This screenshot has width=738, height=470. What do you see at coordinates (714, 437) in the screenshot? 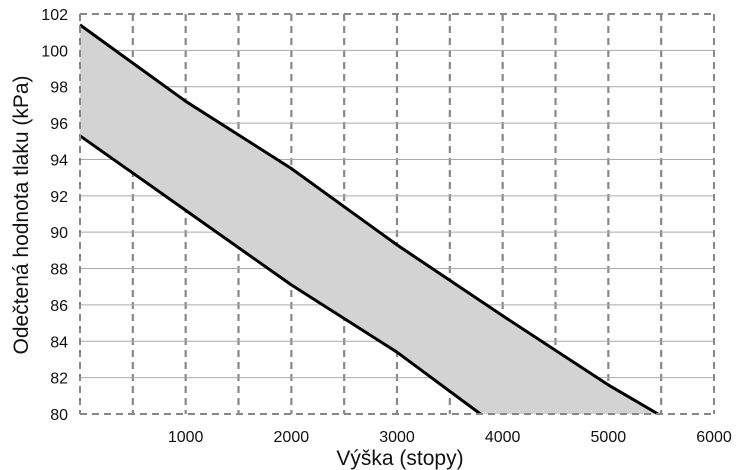
I see `x-tick-label: 6000` at bounding box center [714, 437].